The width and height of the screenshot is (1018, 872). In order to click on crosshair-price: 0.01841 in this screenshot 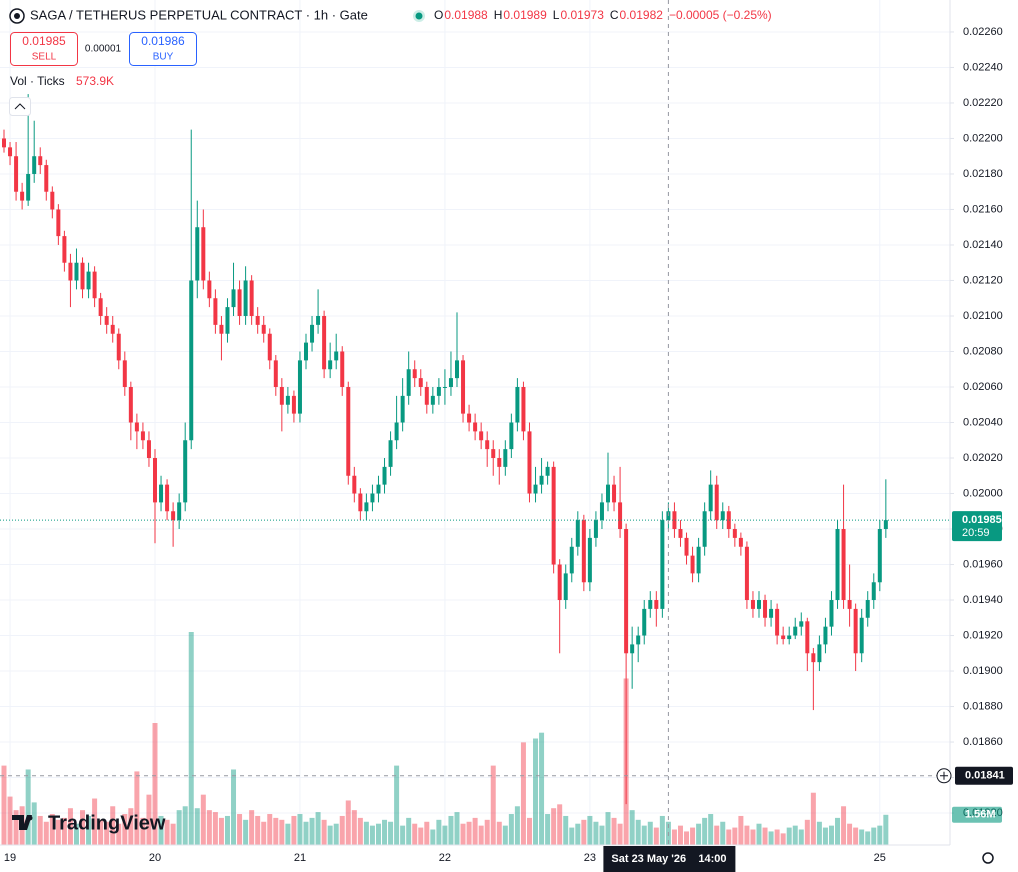, I will do `click(985, 776)`.